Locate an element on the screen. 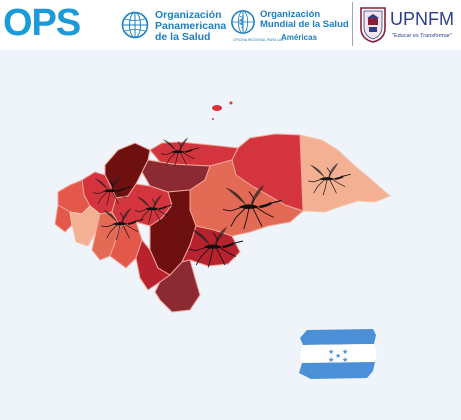  paho-name-line1: Organización is located at coordinates (188, 15).